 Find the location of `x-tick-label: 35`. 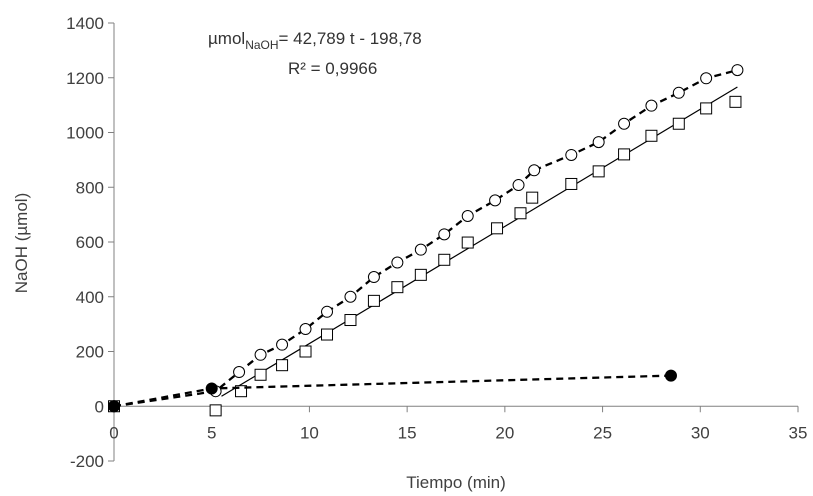

x-tick-label: 35 is located at coordinates (798, 432).